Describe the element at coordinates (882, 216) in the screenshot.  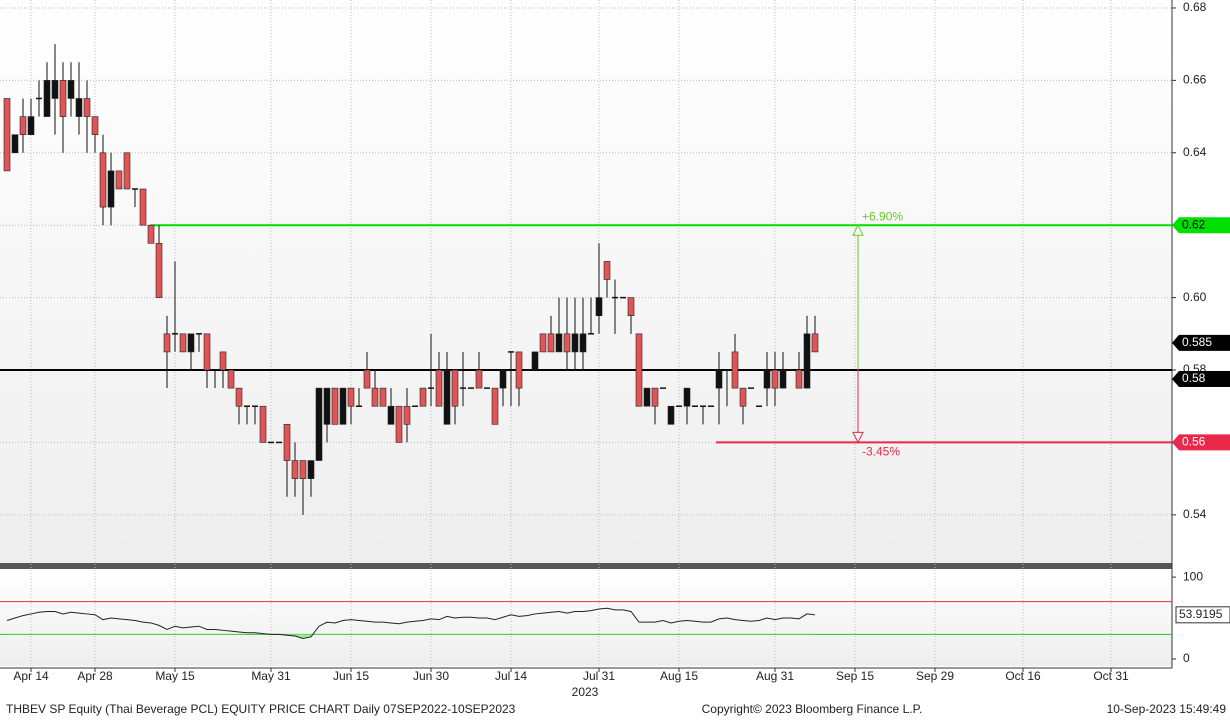
I see `annotation: +6.90%` at that location.